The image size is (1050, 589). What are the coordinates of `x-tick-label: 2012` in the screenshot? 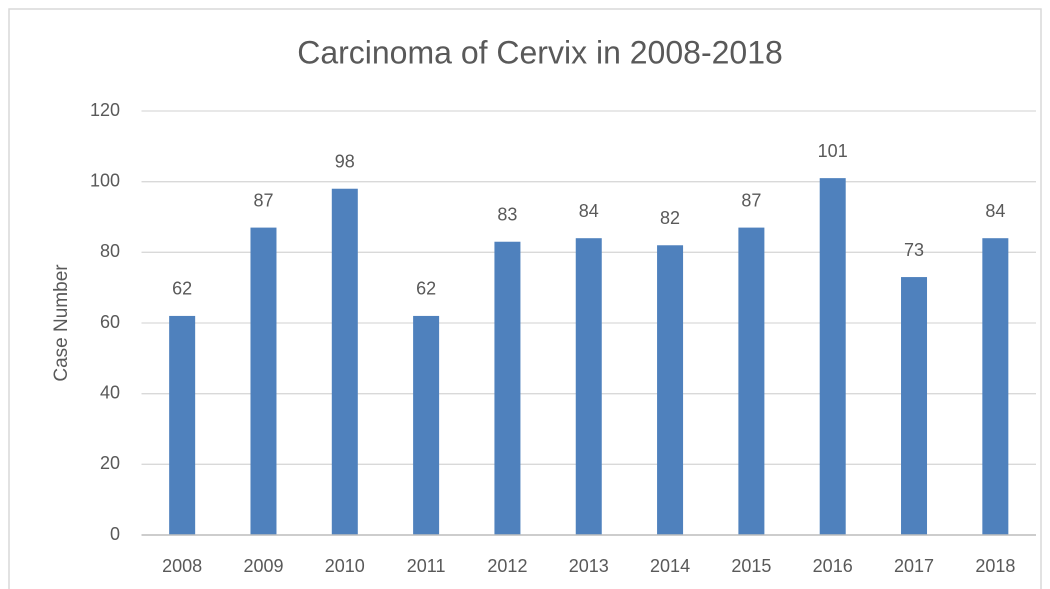 It's located at (507, 566).